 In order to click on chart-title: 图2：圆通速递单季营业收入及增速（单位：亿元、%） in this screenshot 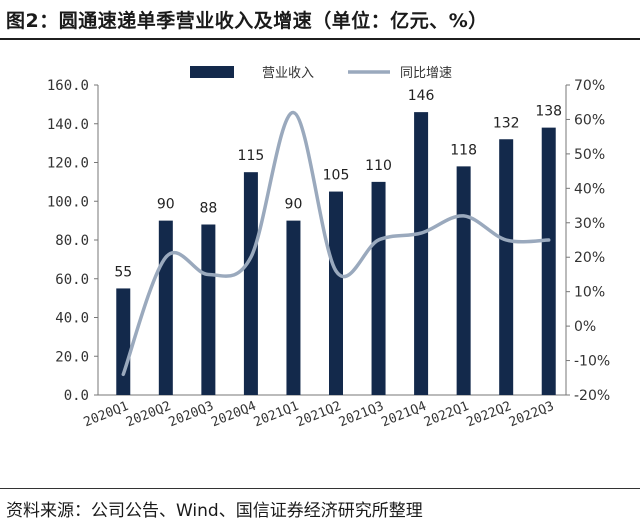, I will do `click(247, 21)`.